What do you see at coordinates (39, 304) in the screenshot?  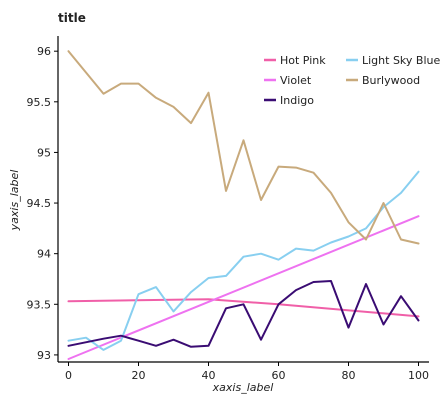 I see `y-tick-label: 93.5` at bounding box center [39, 304].